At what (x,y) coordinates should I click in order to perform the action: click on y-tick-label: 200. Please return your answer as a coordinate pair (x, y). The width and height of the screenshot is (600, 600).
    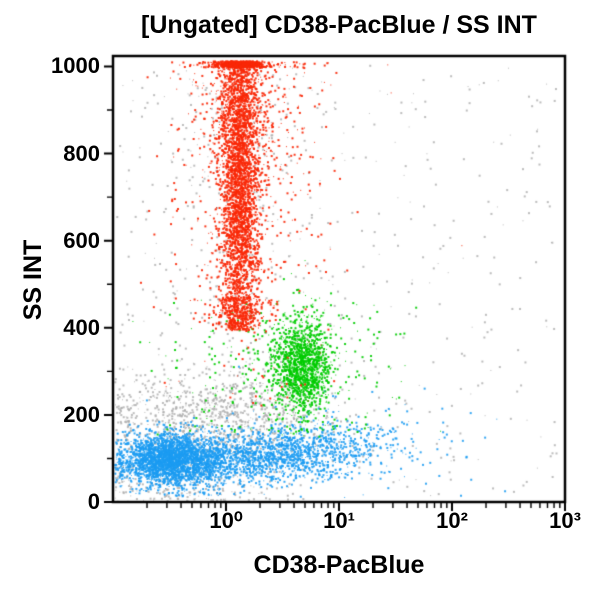
    Looking at the image, I should click on (81, 414).